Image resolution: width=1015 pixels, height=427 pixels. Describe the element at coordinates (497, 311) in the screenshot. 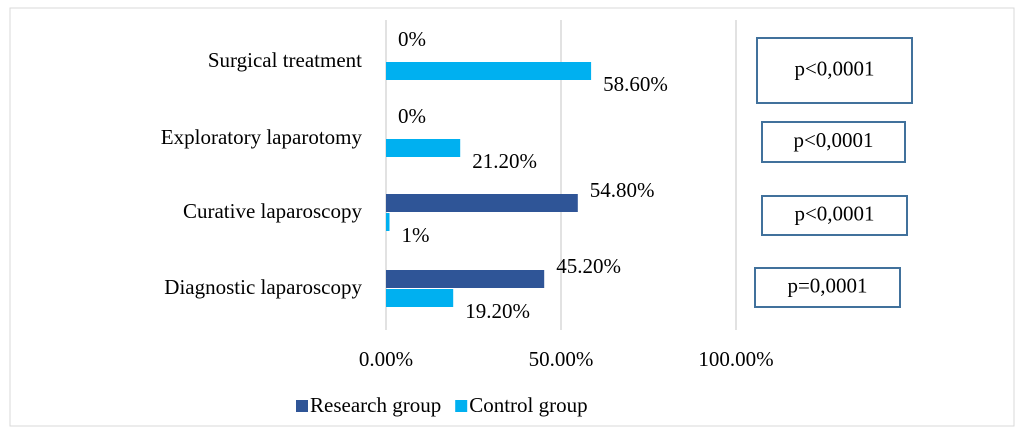

I see `data-label: 19.20%` at that location.